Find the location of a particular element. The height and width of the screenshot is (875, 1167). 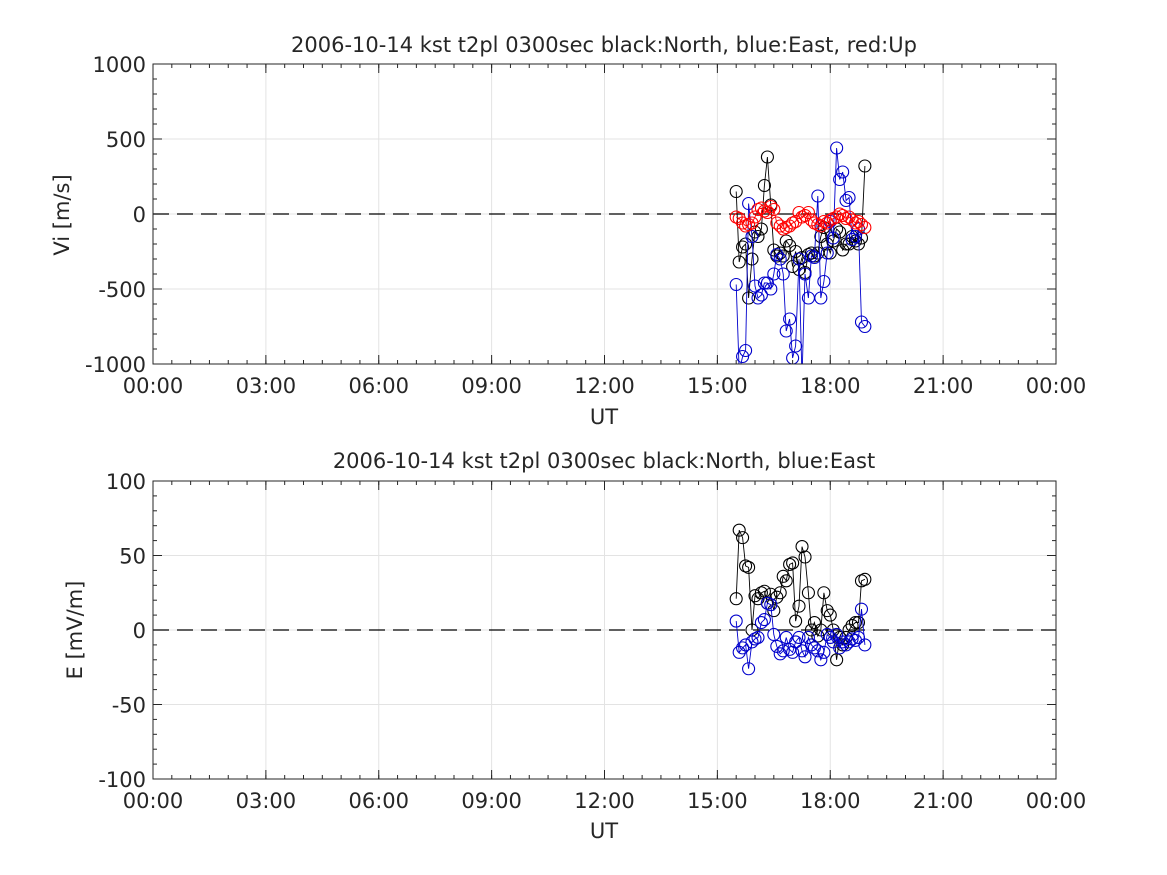

velocity-x-tick-label: 18:00 is located at coordinates (830, 386).